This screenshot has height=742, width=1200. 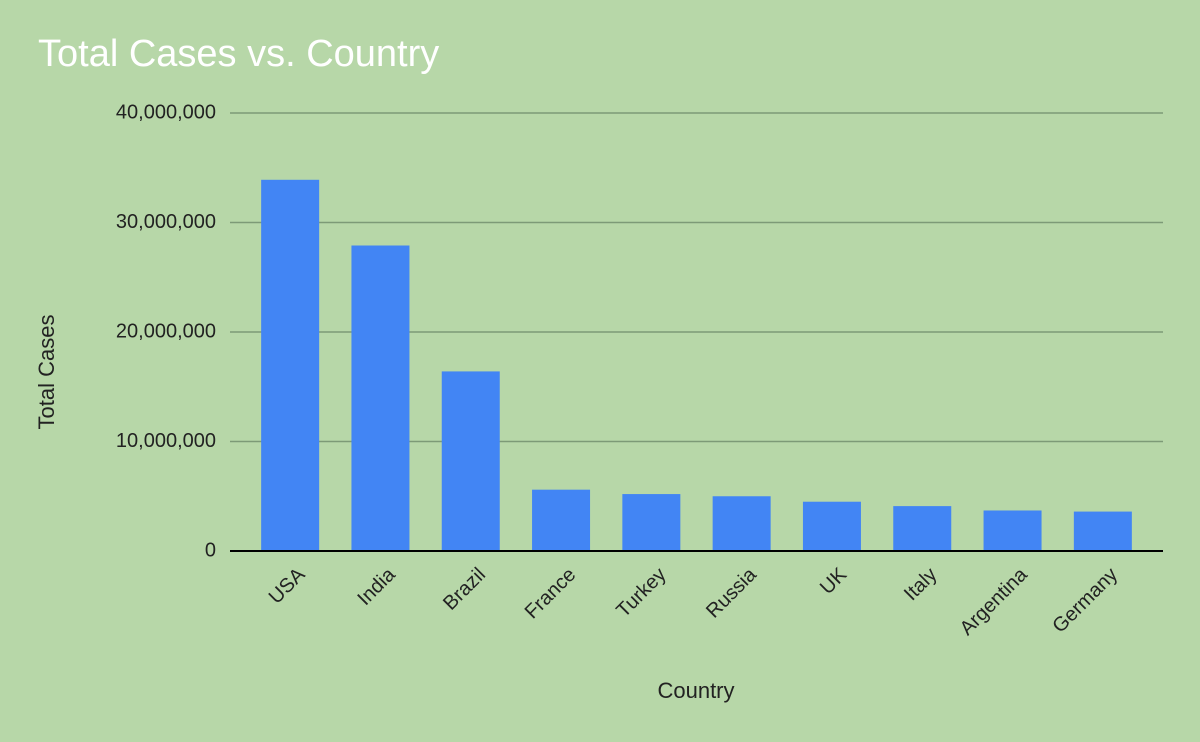 What do you see at coordinates (46, 372) in the screenshot?
I see `y-axis-title: Total Cases` at bounding box center [46, 372].